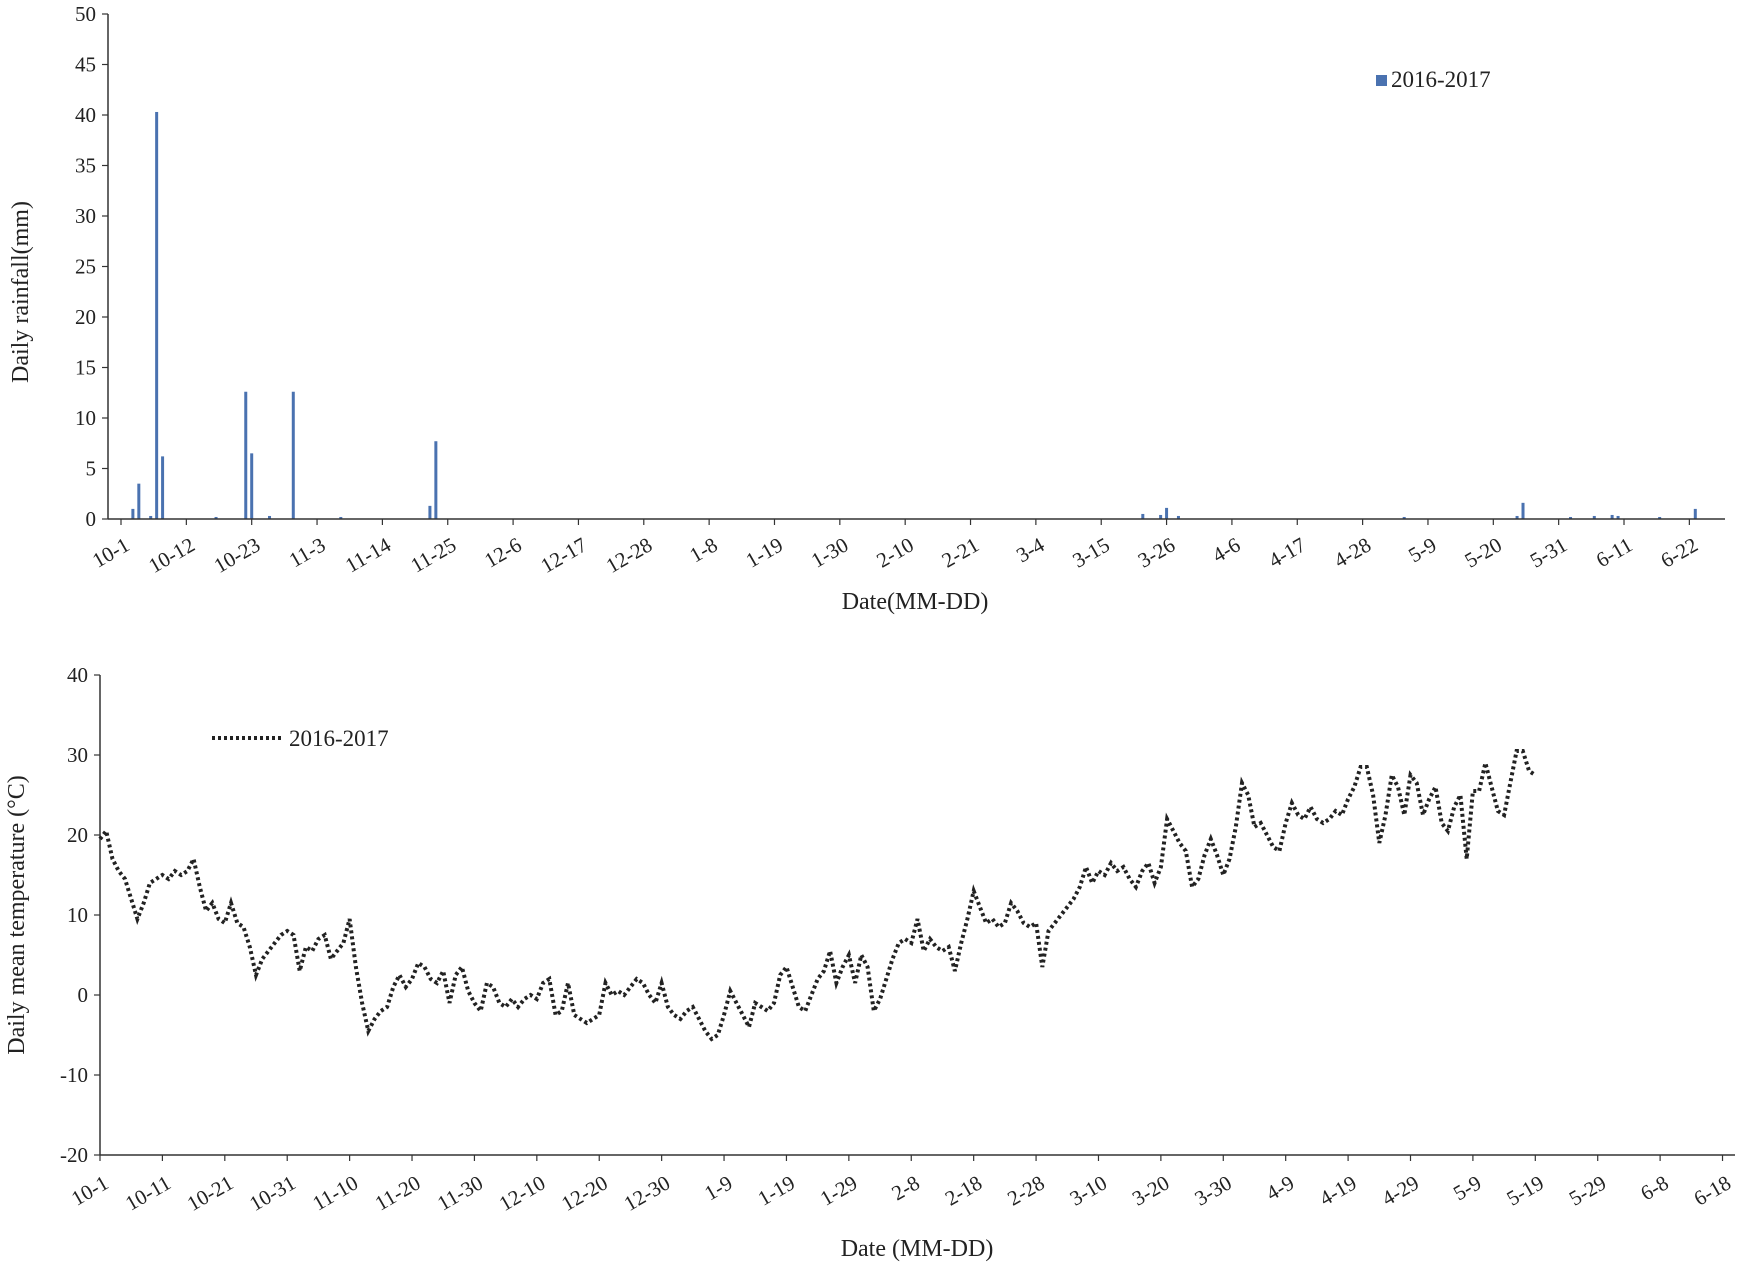 Image resolution: width=1750 pixels, height=1272 pixels. Describe the element at coordinates (74, 1075) in the screenshot. I see `temperature-y-tick-label: -10` at that location.